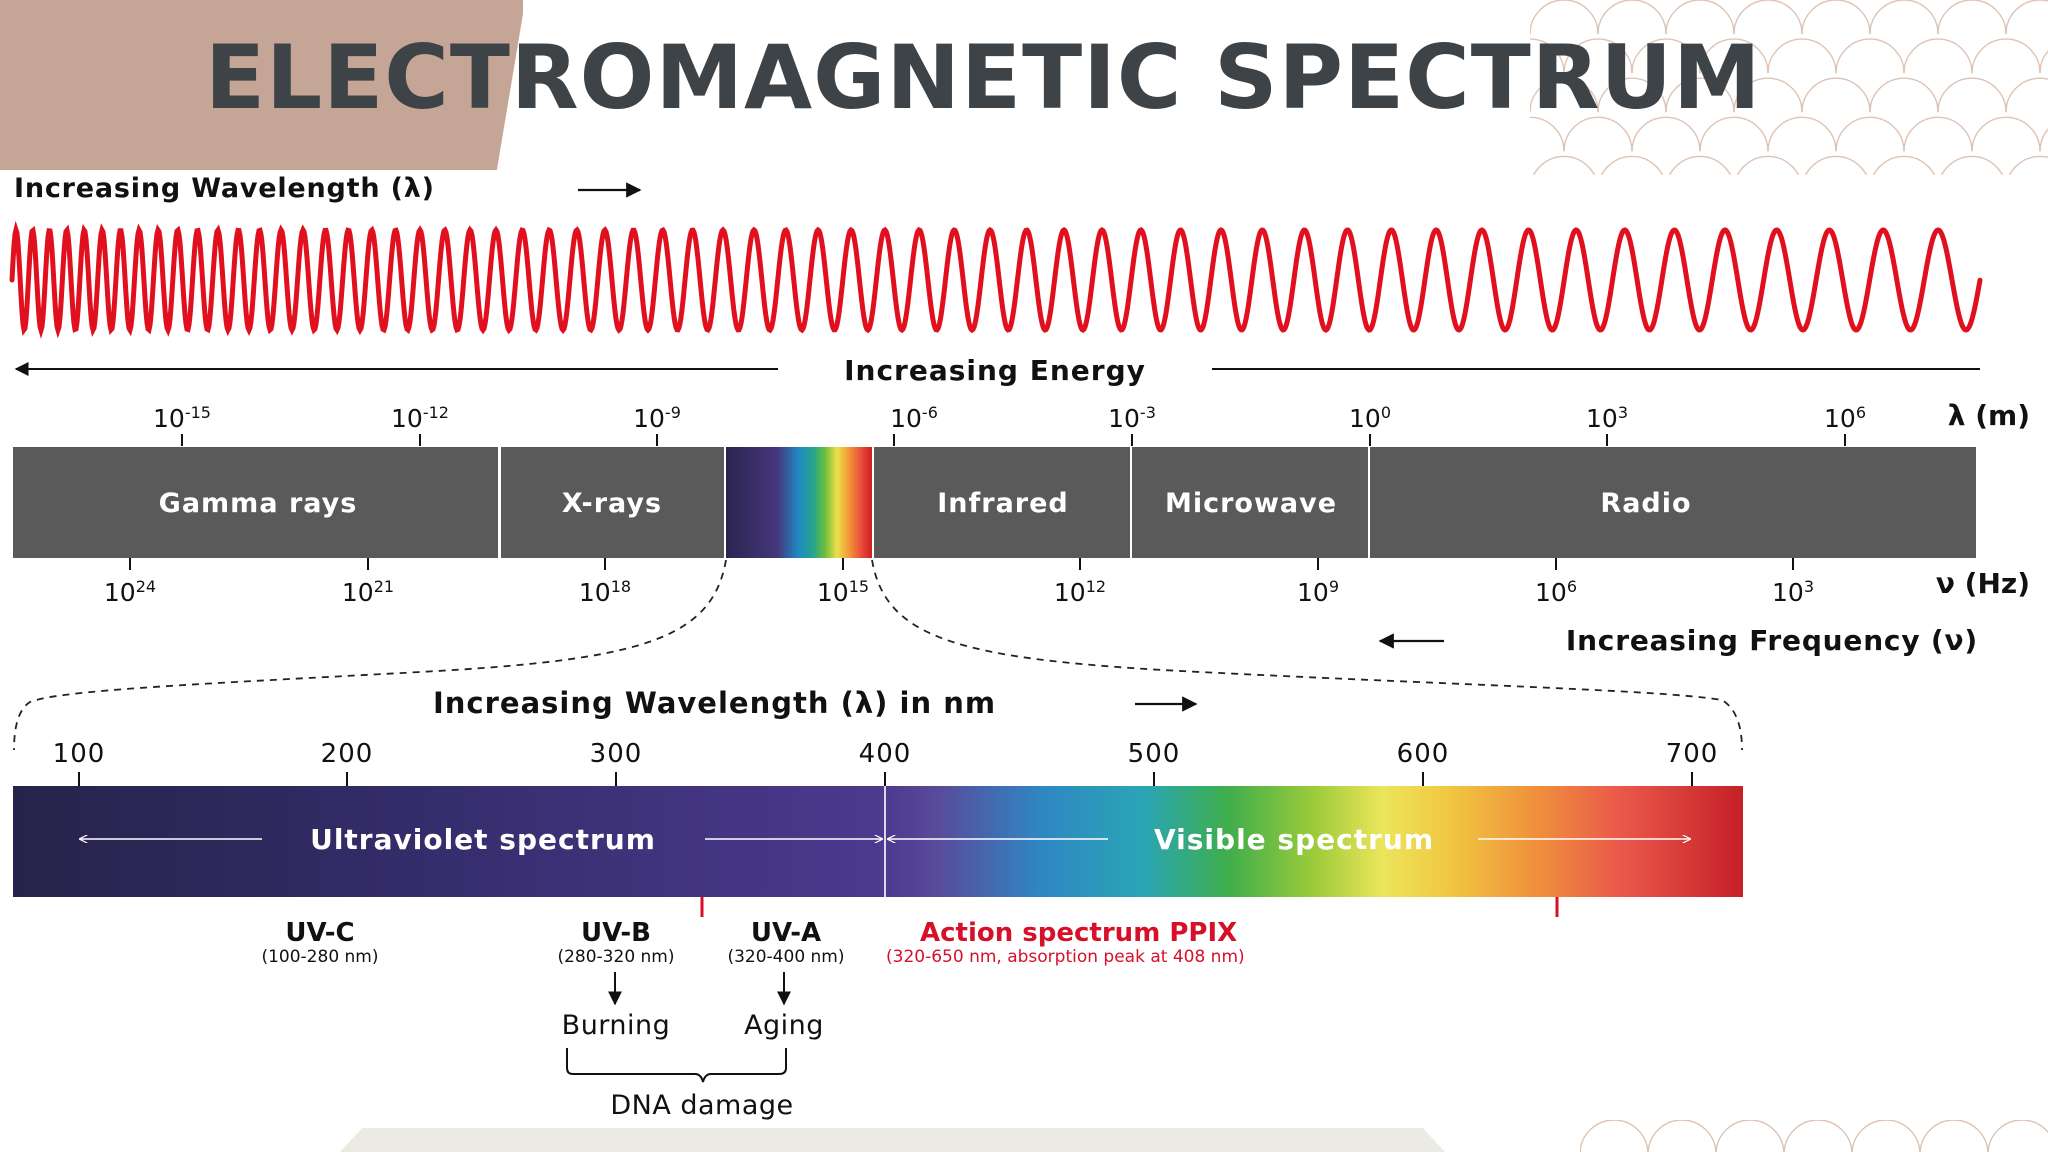 The height and width of the screenshot is (1152, 2048). Describe the element at coordinates (785, 957) in the screenshot. I see `uva-range: (320-400 nm)` at that location.